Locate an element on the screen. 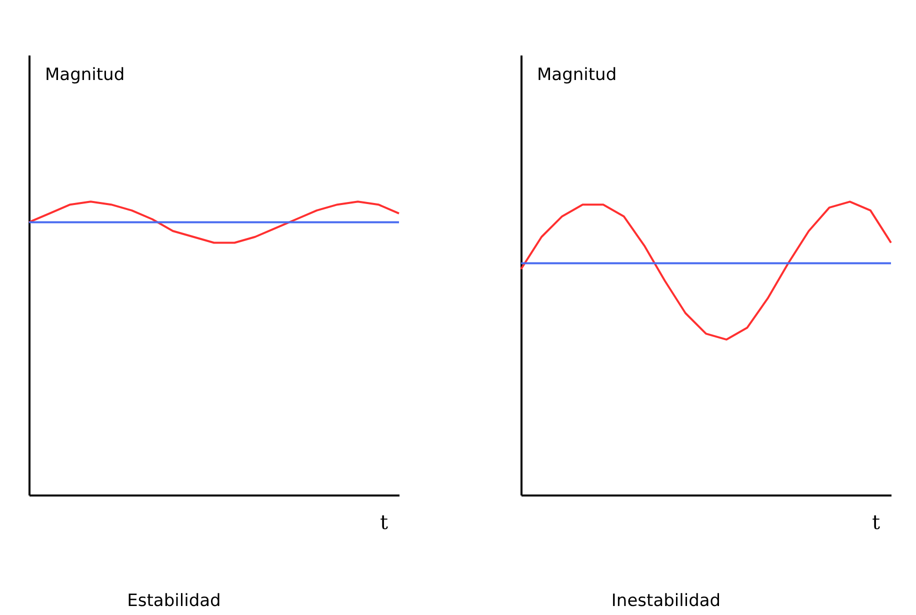 The width and height of the screenshot is (916, 615). text: Inestabilidad is located at coordinates (666, 601).